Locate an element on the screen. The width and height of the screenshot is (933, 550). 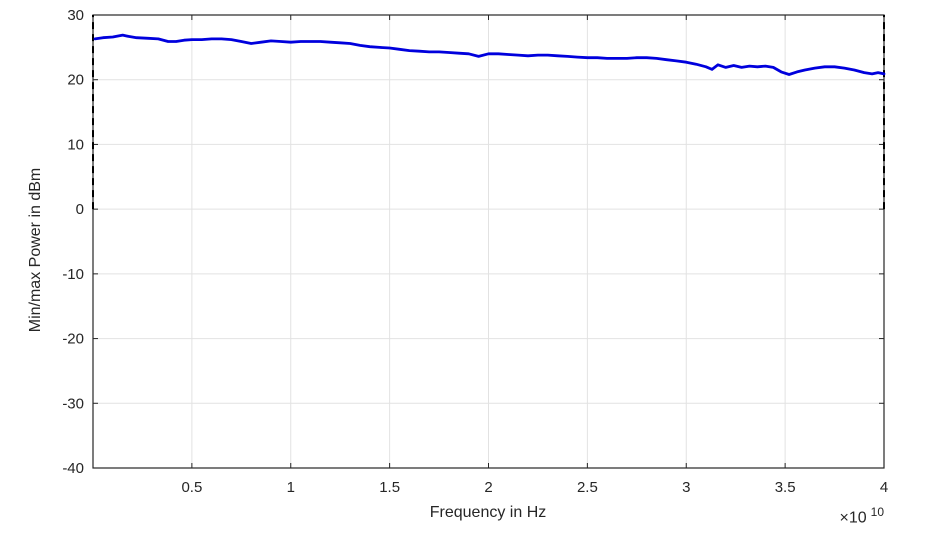
series-minmax-power is located at coordinates (489, 54).